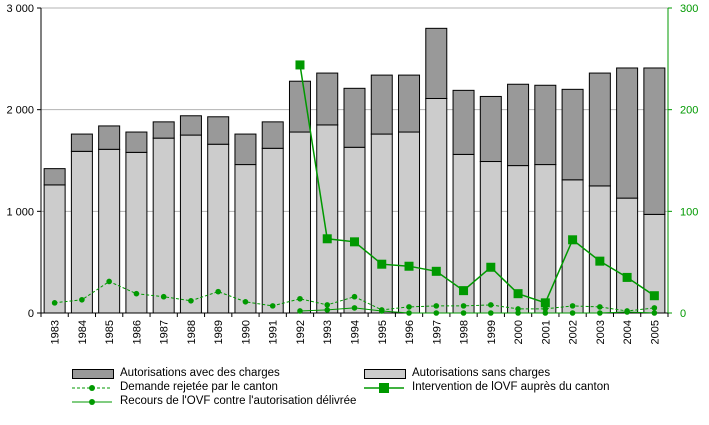 The width and height of the screenshot is (709, 425). What do you see at coordinates (628, 332) in the screenshot?
I see `x-tick-label: 2004` at bounding box center [628, 332].